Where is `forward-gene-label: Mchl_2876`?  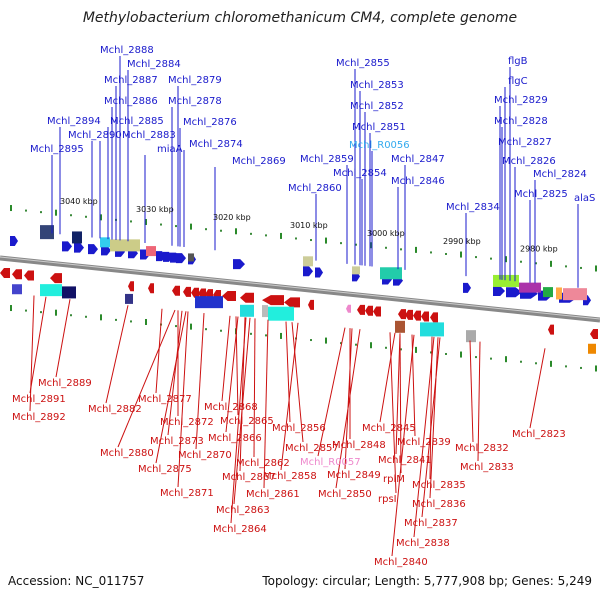
forward-gene-label: Mchl_2876 is located at coordinates (210, 122).